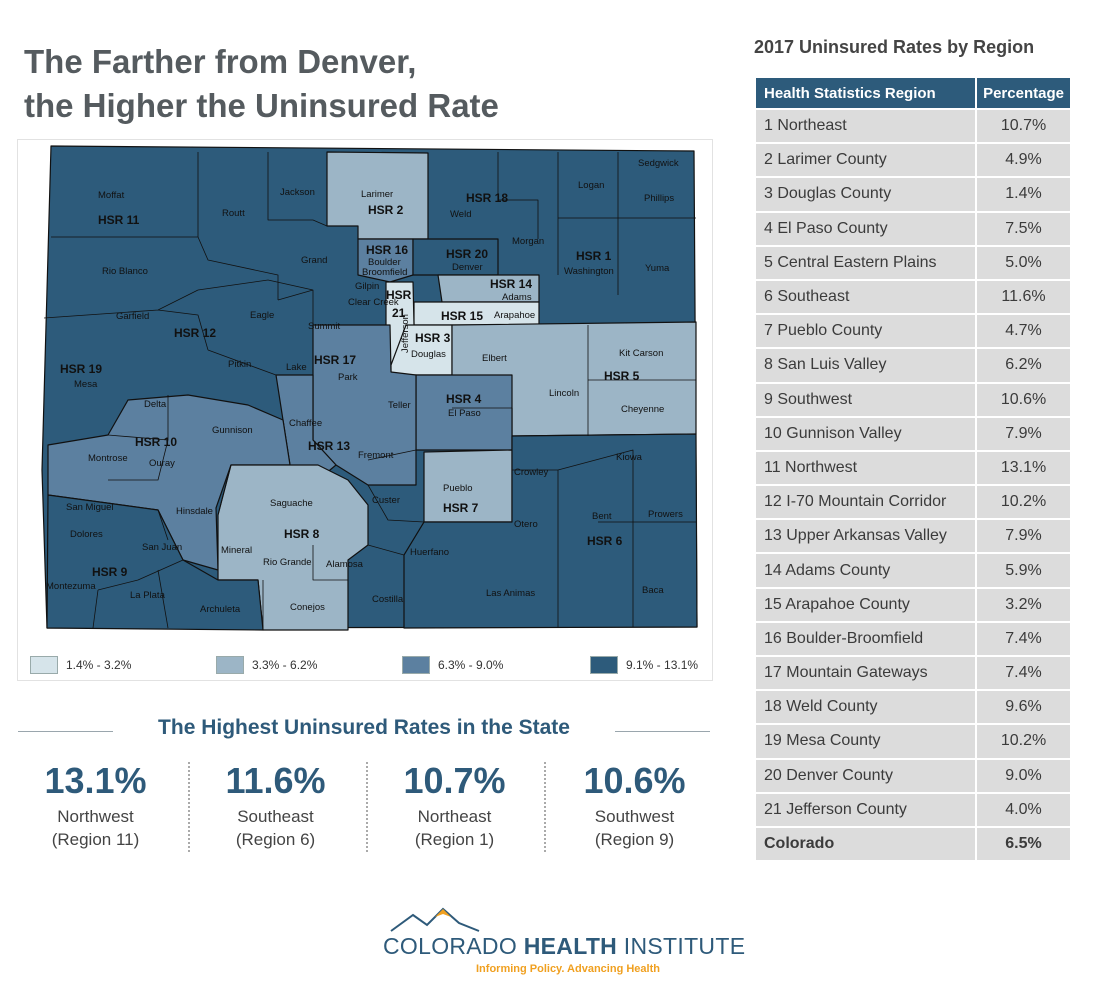  I want to click on map-label-hsr16: HSR 16, so click(387, 250).